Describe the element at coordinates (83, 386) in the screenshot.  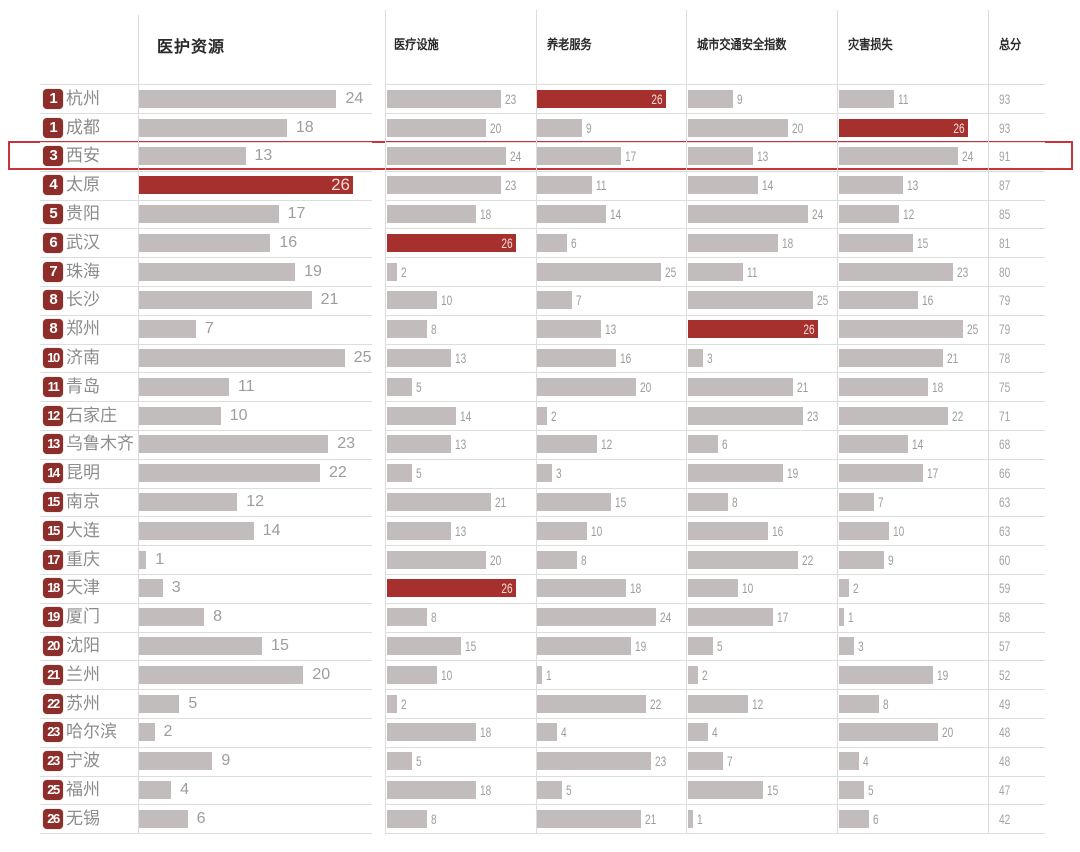
I see `city-name: 青岛` at that location.